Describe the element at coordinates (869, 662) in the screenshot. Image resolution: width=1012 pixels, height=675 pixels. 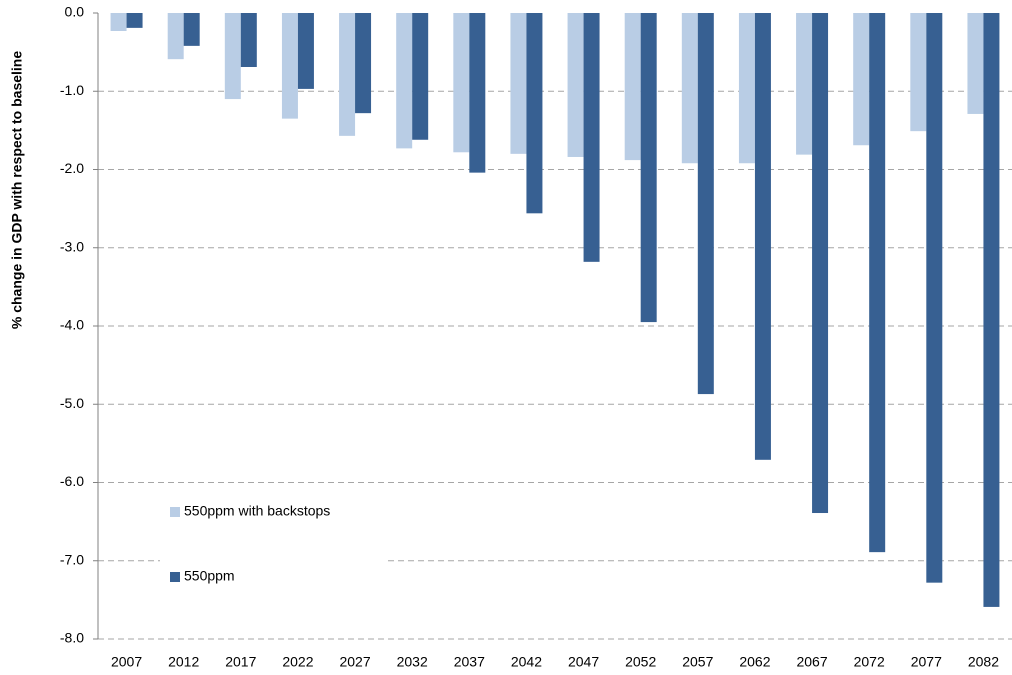
I see `x-tick-label: 2072` at that location.